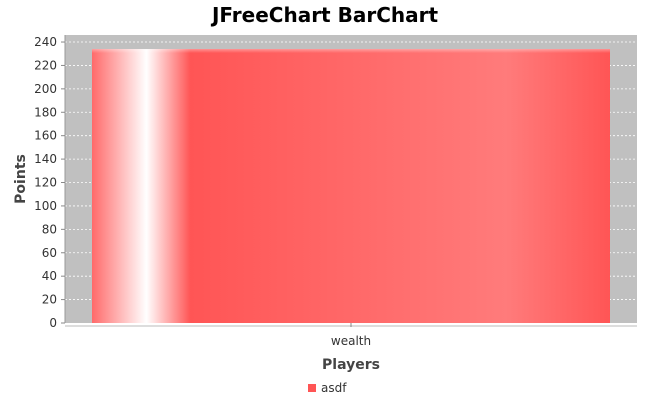 This screenshot has width=650, height=400. I want to click on bar-top-highlight, so click(351, 51).